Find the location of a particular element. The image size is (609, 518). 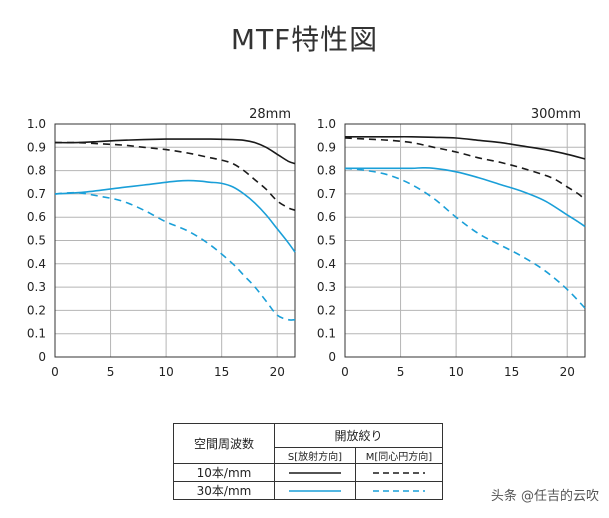

chart2-ytick-label: 0.7 is located at coordinates (326, 194).